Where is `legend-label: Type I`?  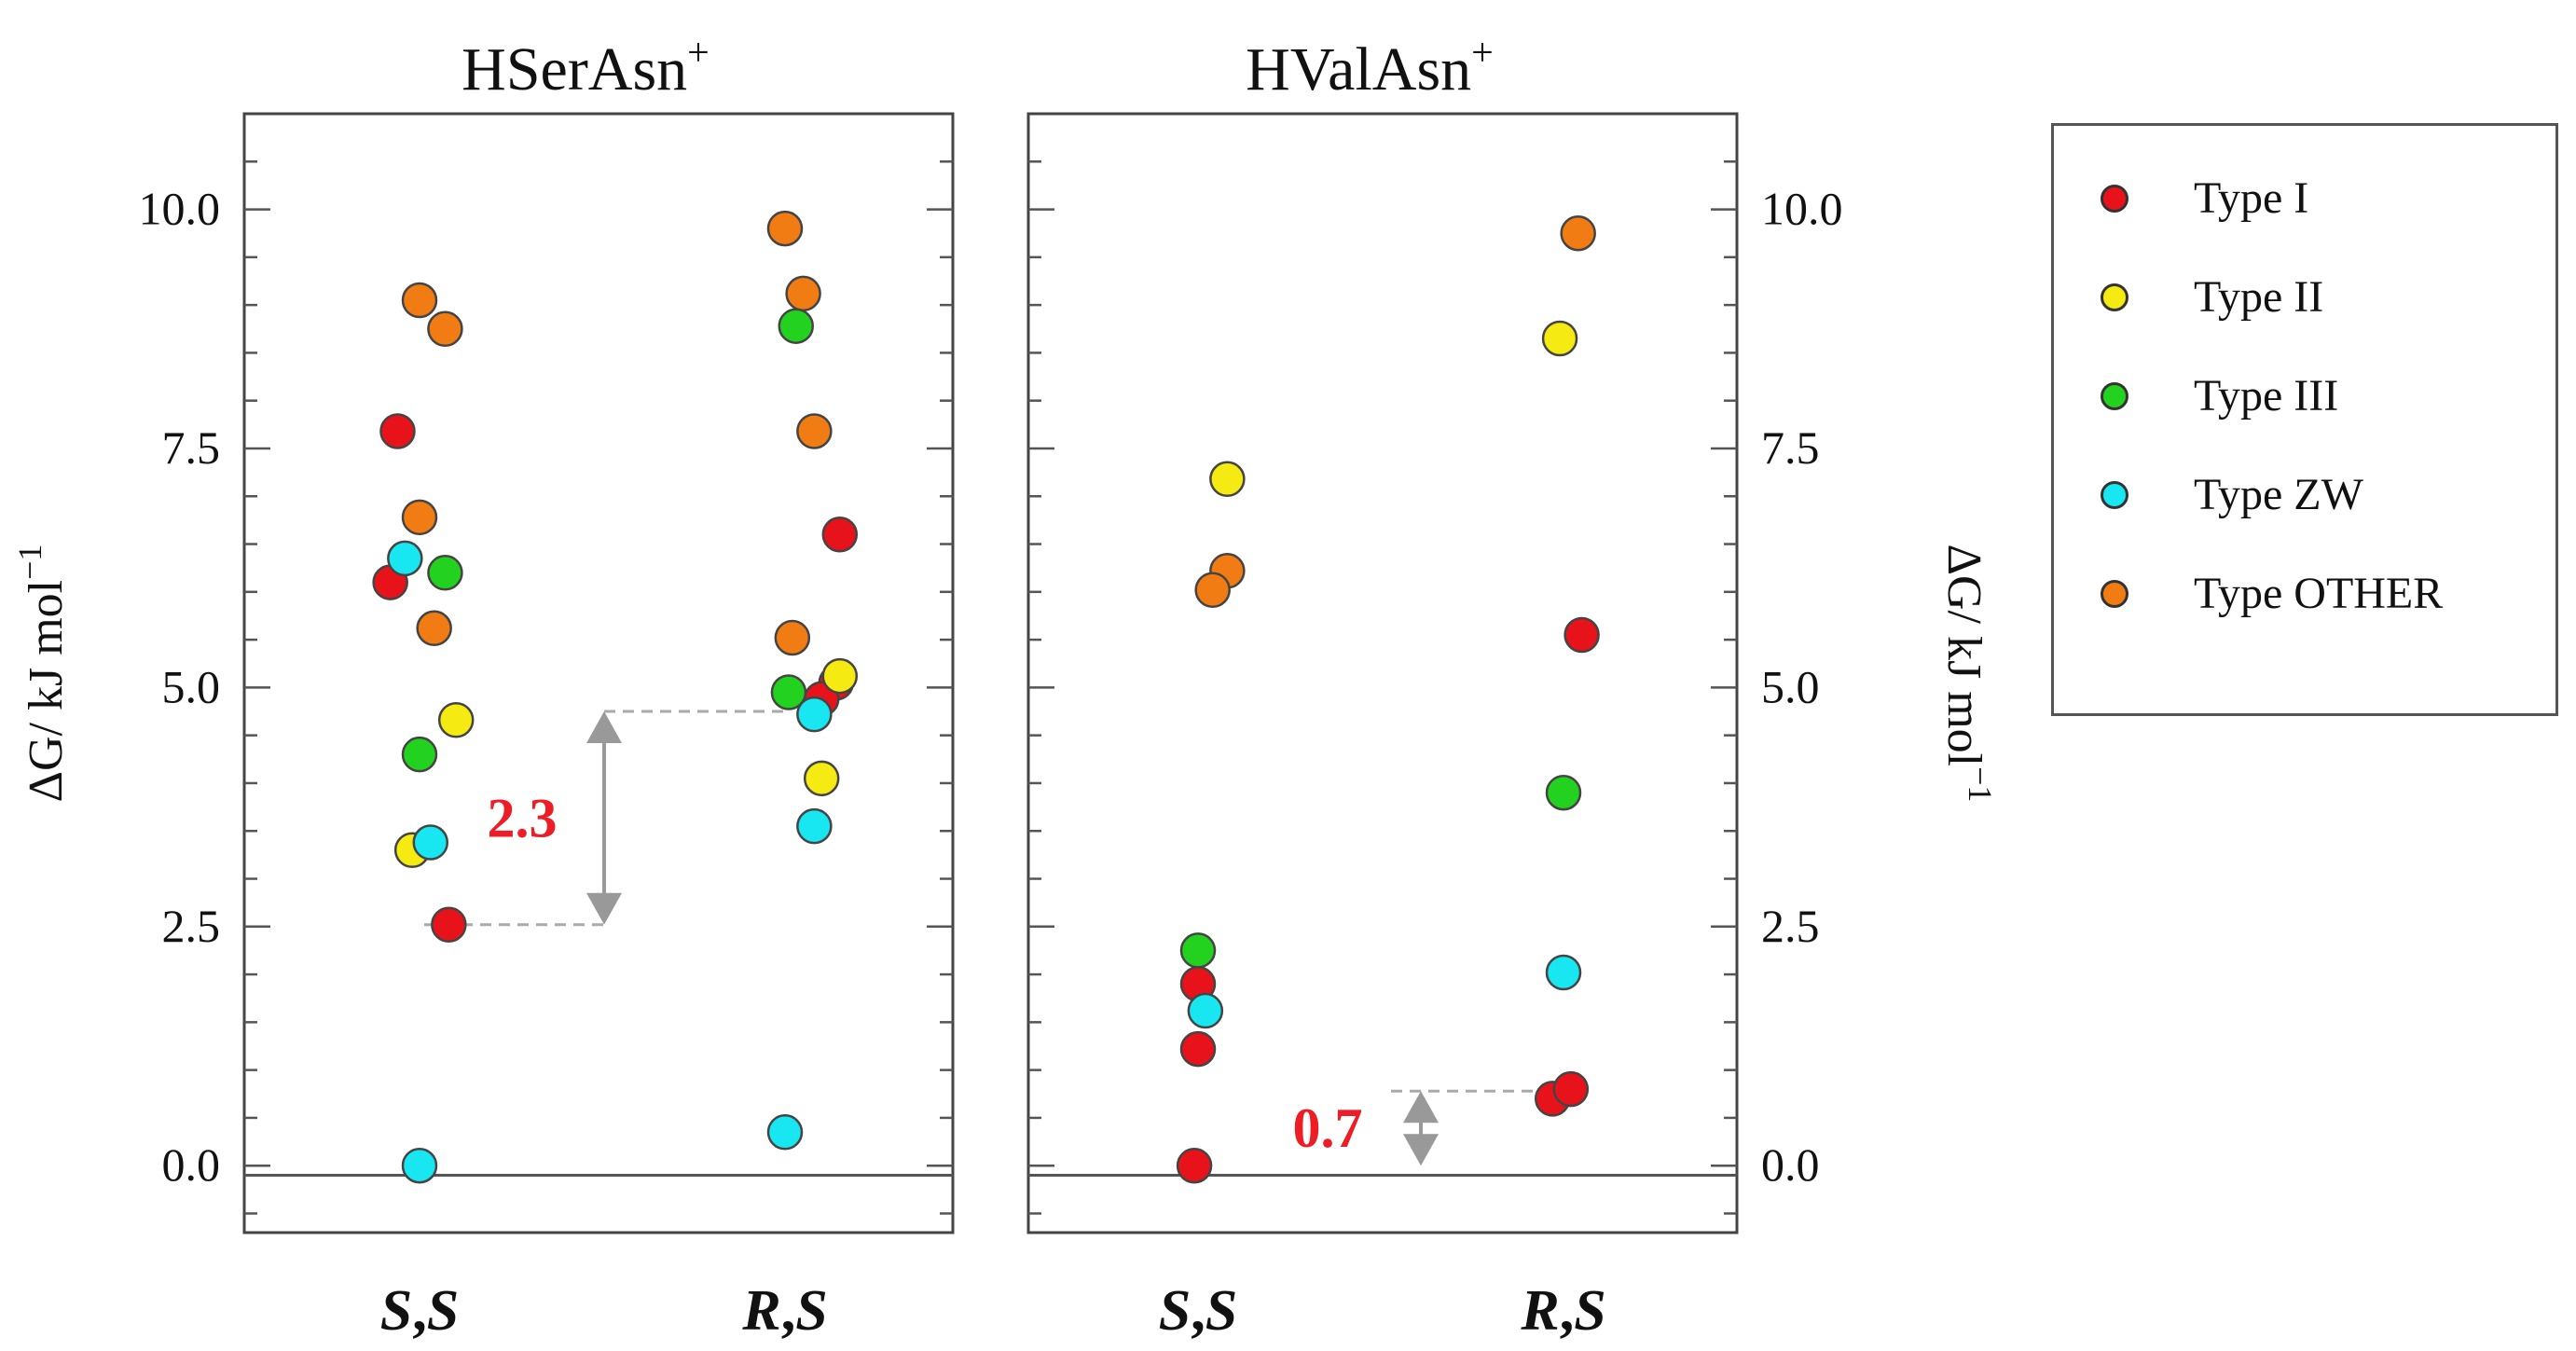
legend-label: Type I is located at coordinates (2251, 198).